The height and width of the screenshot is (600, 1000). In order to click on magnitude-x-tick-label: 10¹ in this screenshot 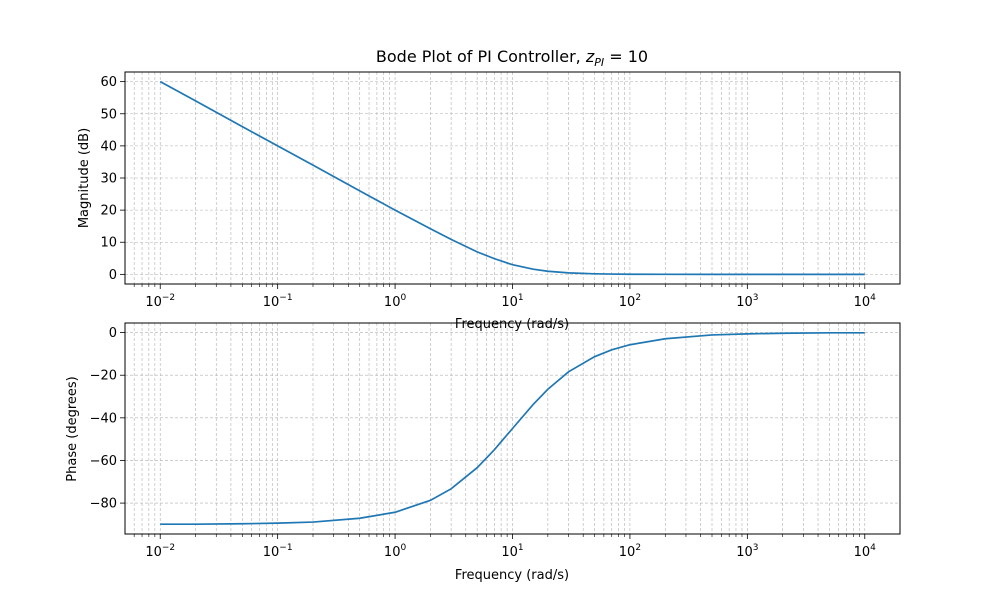, I will do `click(512, 301)`.